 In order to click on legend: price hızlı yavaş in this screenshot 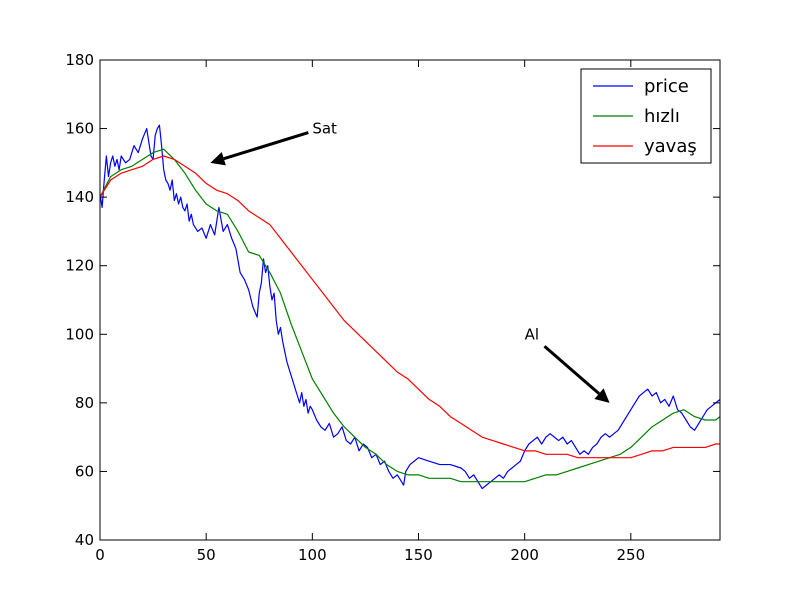, I will do `click(646, 116)`.